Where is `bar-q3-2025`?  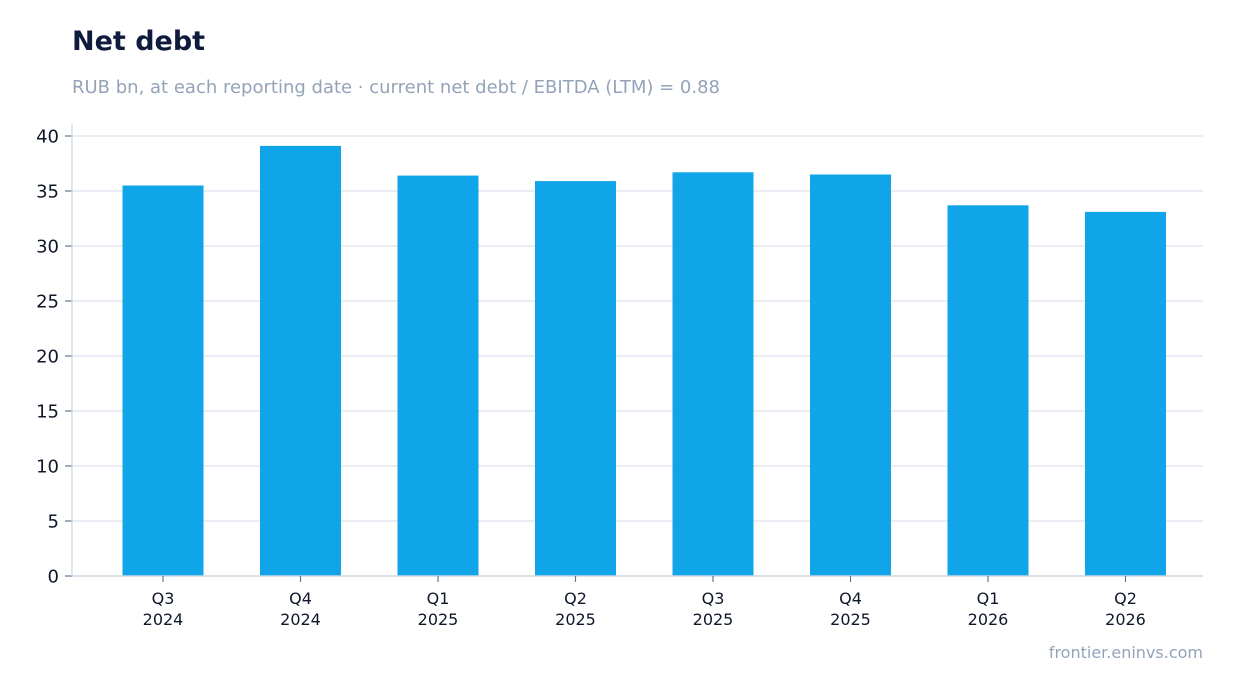 bar-q3-2025 is located at coordinates (713, 374).